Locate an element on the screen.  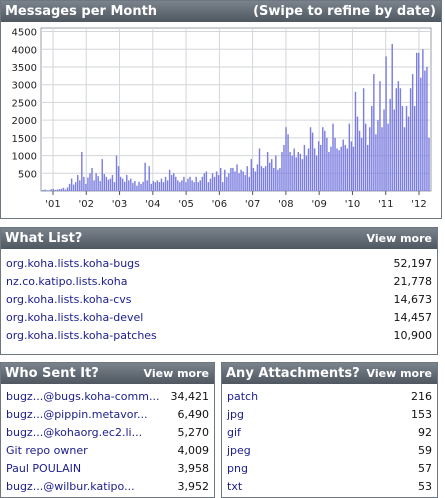
attachment-item: gif 92 is located at coordinates (329, 433).